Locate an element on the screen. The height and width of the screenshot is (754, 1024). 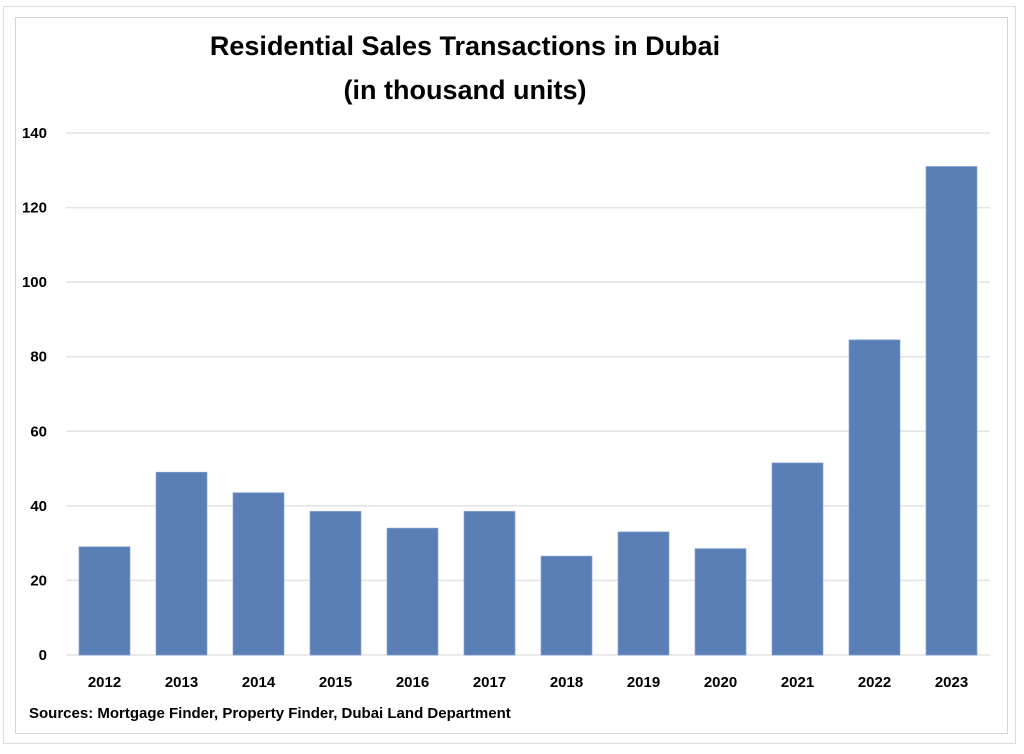
bar-2019 is located at coordinates (643, 593).